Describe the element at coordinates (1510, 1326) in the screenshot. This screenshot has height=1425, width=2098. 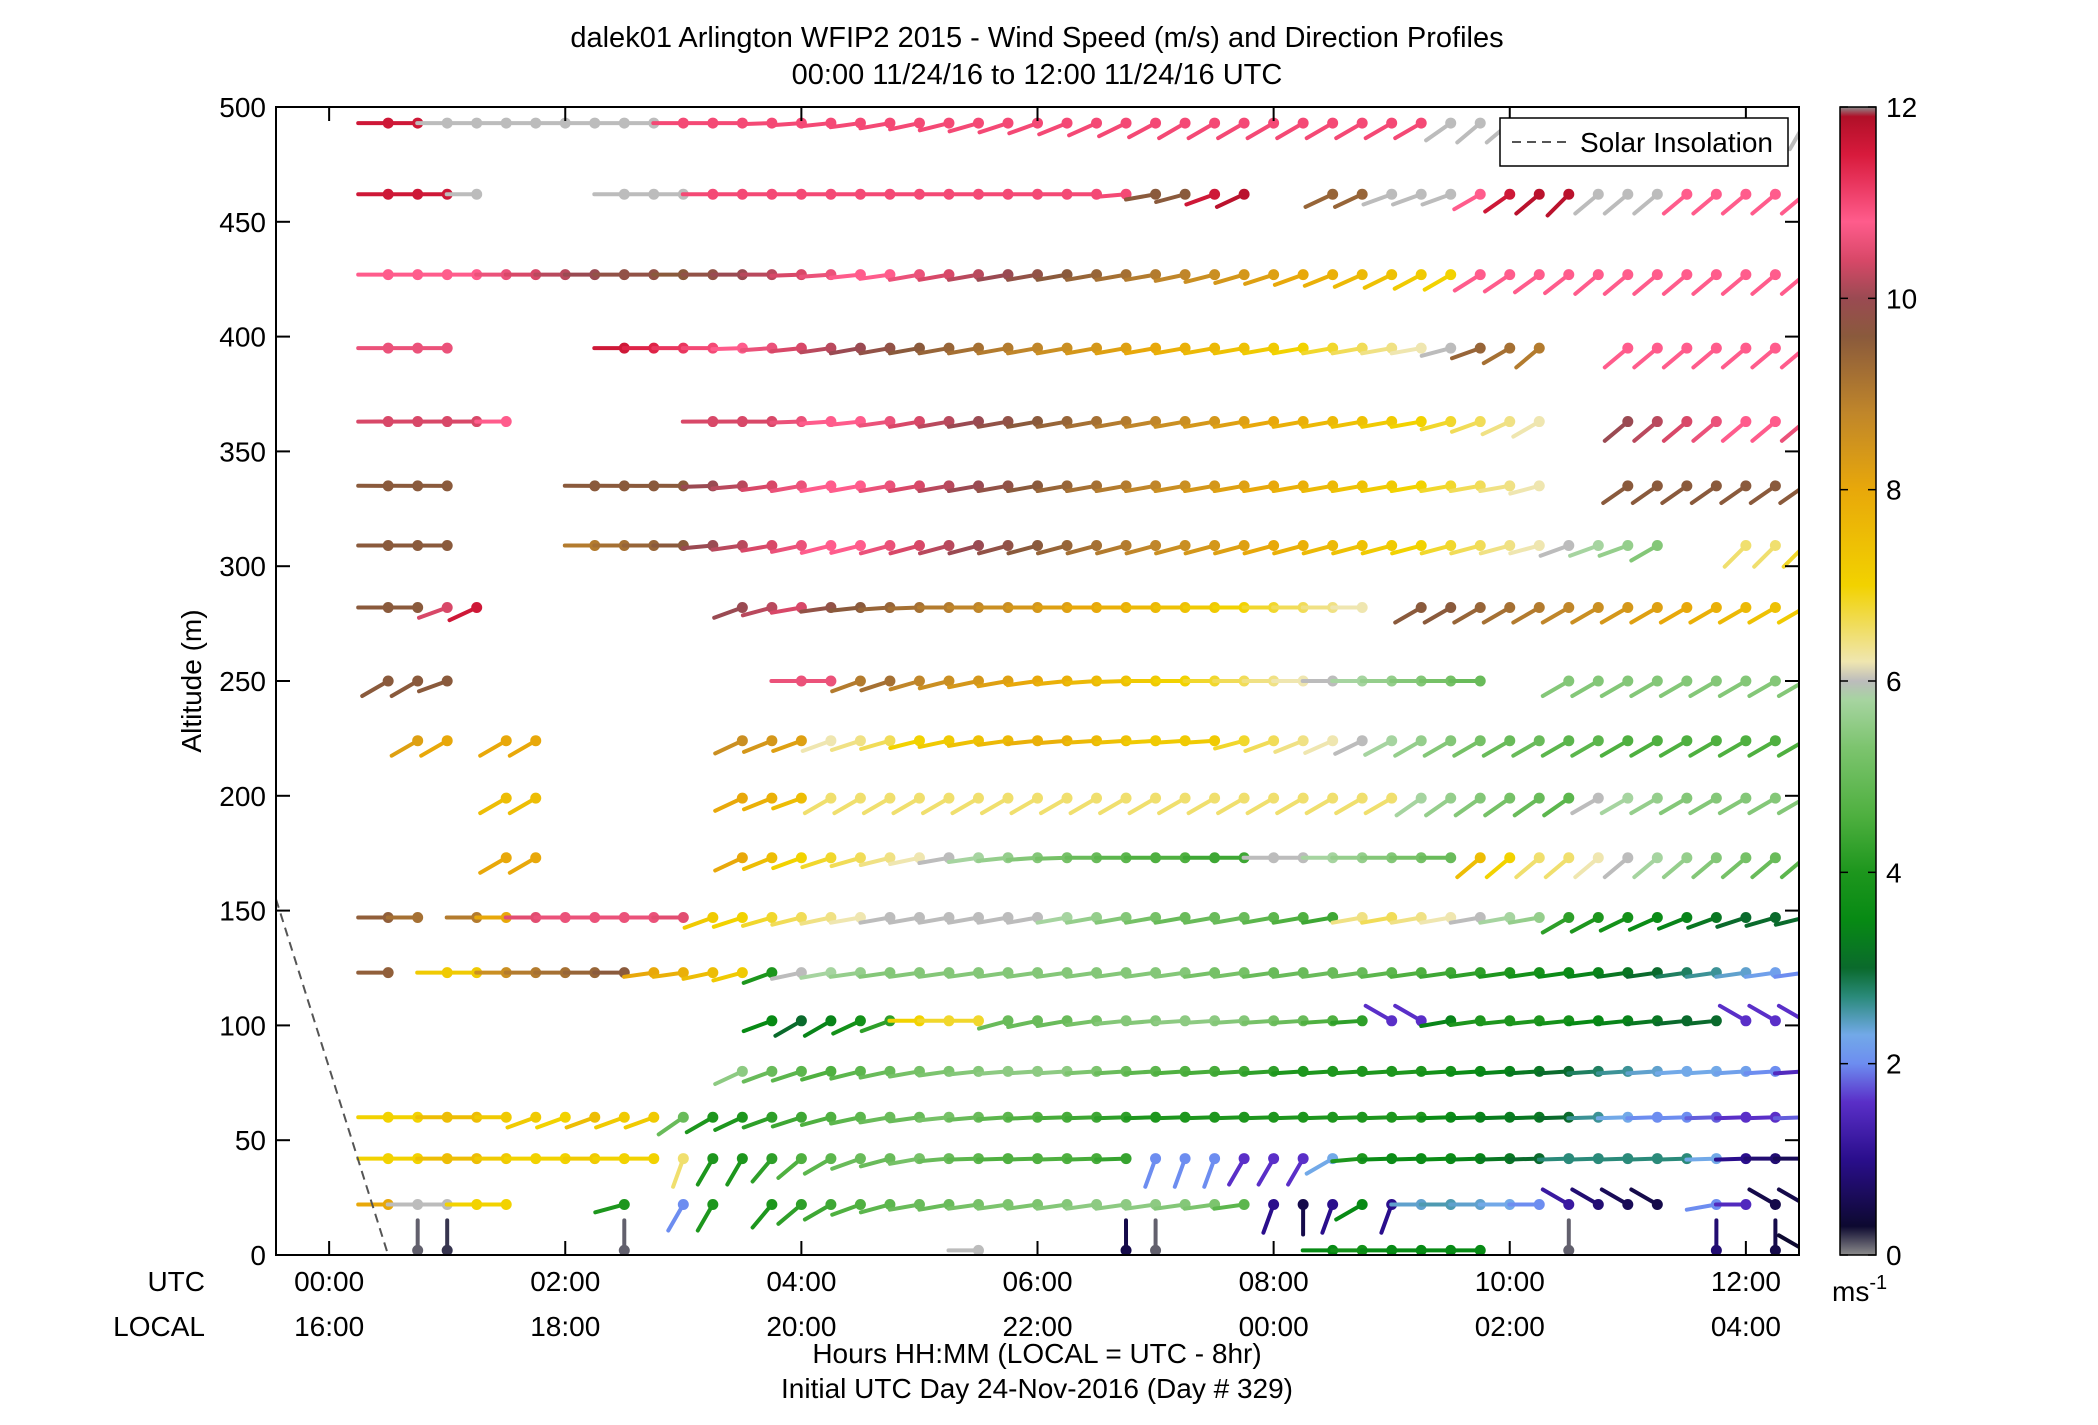
I see `x-tick-label-local: 02:00` at that location.